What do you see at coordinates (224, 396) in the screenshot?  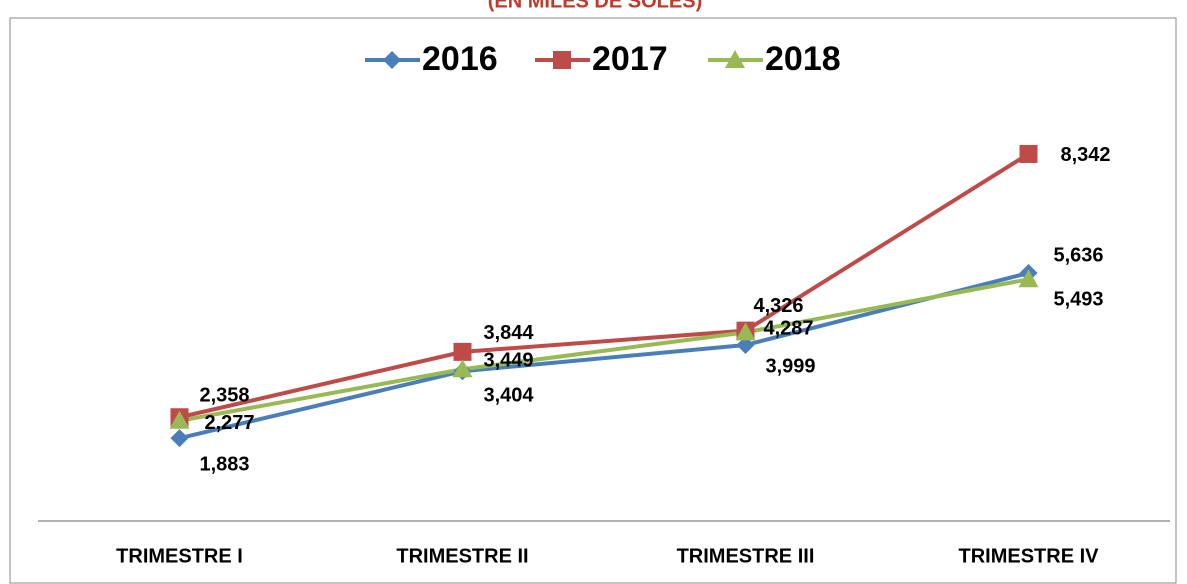 I see `data-label: 2,358` at bounding box center [224, 396].